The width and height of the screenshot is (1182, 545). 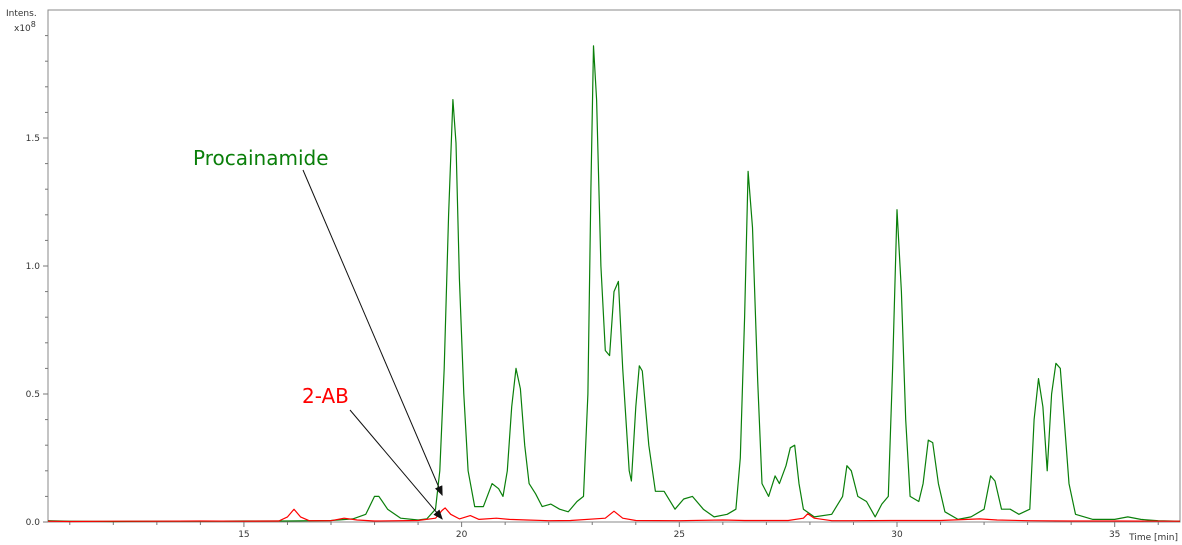 I want to click on x-tick-label: 20, so click(x=462, y=535).